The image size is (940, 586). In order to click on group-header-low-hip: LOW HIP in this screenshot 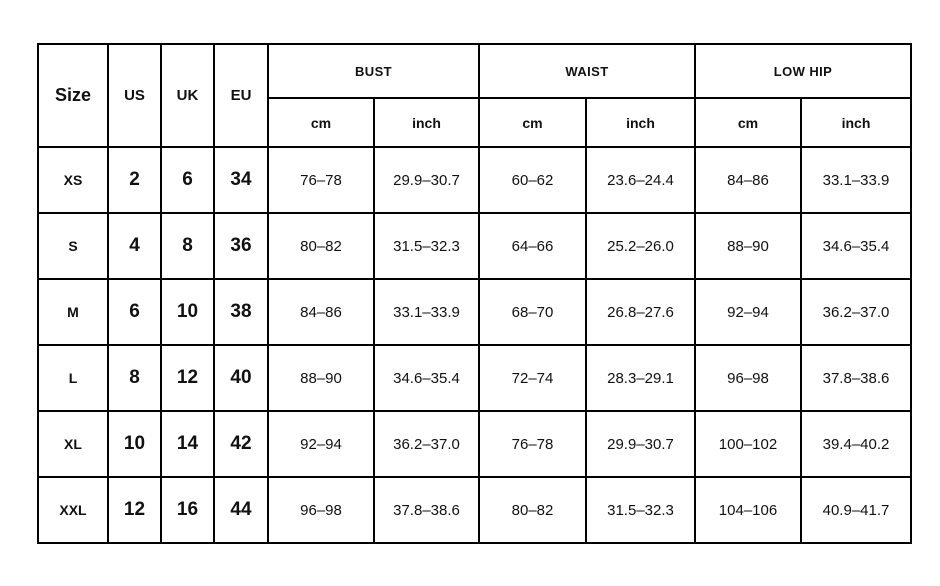, I will do `click(803, 71)`.